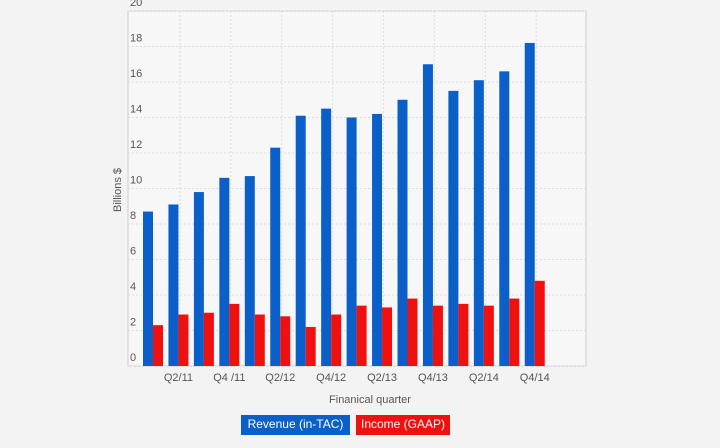 This screenshot has width=720, height=448. What do you see at coordinates (133, 251) in the screenshot?
I see `y-tick-label: 6` at bounding box center [133, 251].